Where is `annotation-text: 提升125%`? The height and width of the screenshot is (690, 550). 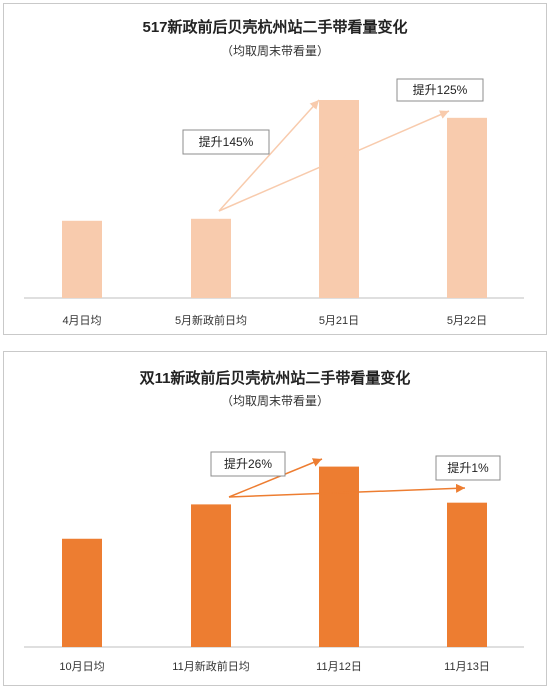 annotation-text: 提升125% is located at coordinates (440, 89).